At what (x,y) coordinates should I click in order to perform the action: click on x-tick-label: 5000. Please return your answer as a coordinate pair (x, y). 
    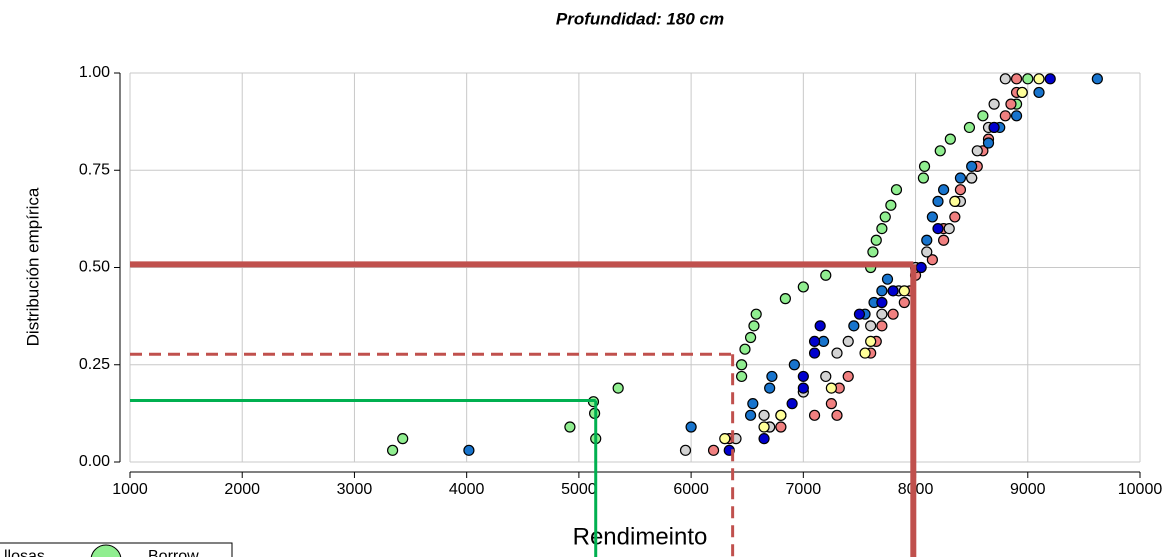
    Looking at the image, I should click on (579, 489).